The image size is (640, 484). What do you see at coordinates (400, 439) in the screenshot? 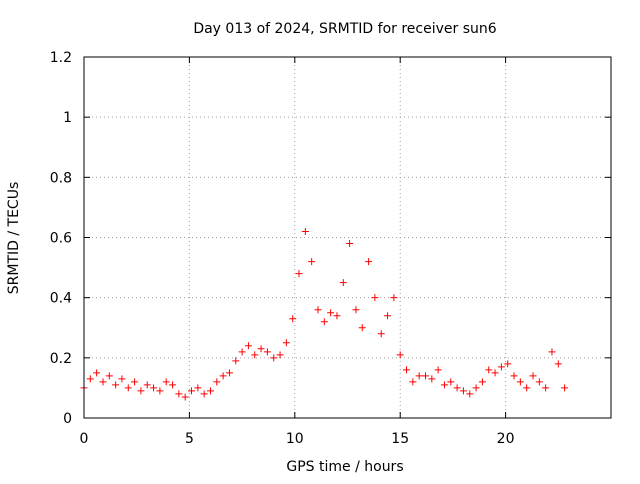
I see `x-tick-label: 15` at bounding box center [400, 439].